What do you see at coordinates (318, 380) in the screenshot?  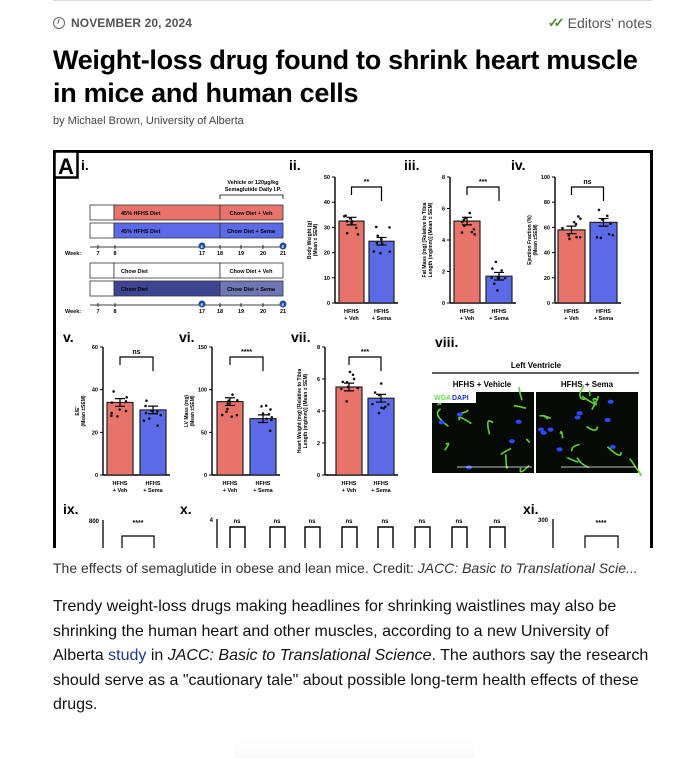 I see `y-tick-label: 6` at bounding box center [318, 380].